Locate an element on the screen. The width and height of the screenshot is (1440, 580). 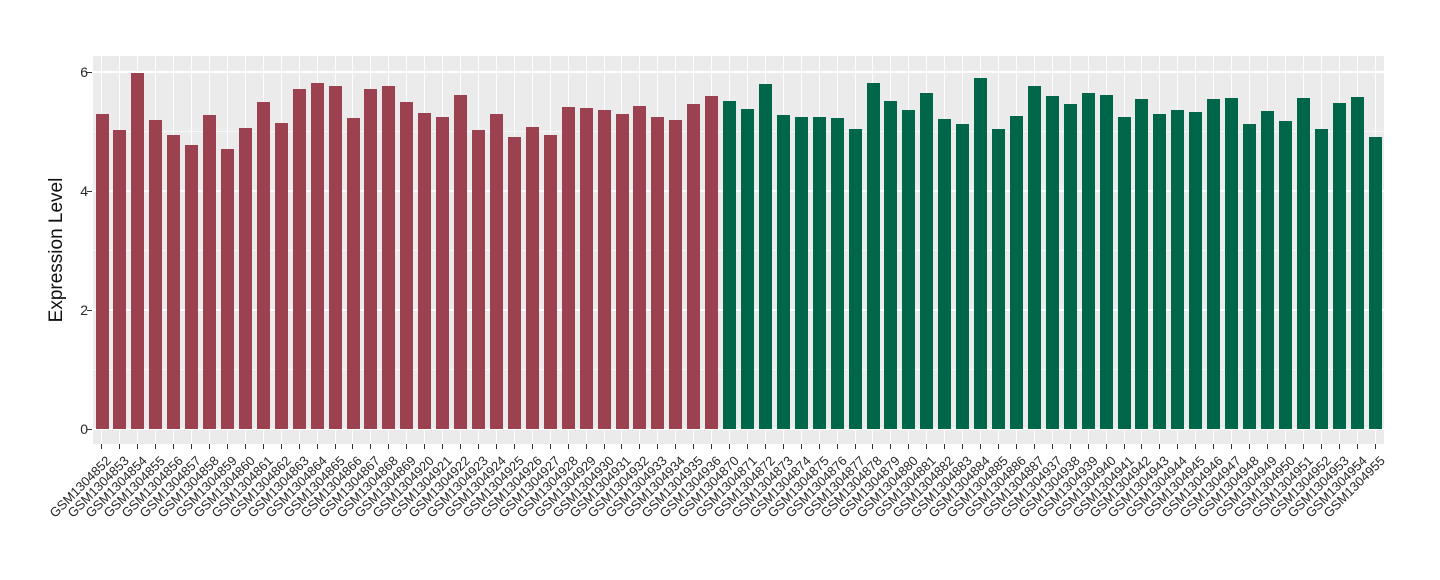
bar-GSM1304883 is located at coordinates (963, 276).